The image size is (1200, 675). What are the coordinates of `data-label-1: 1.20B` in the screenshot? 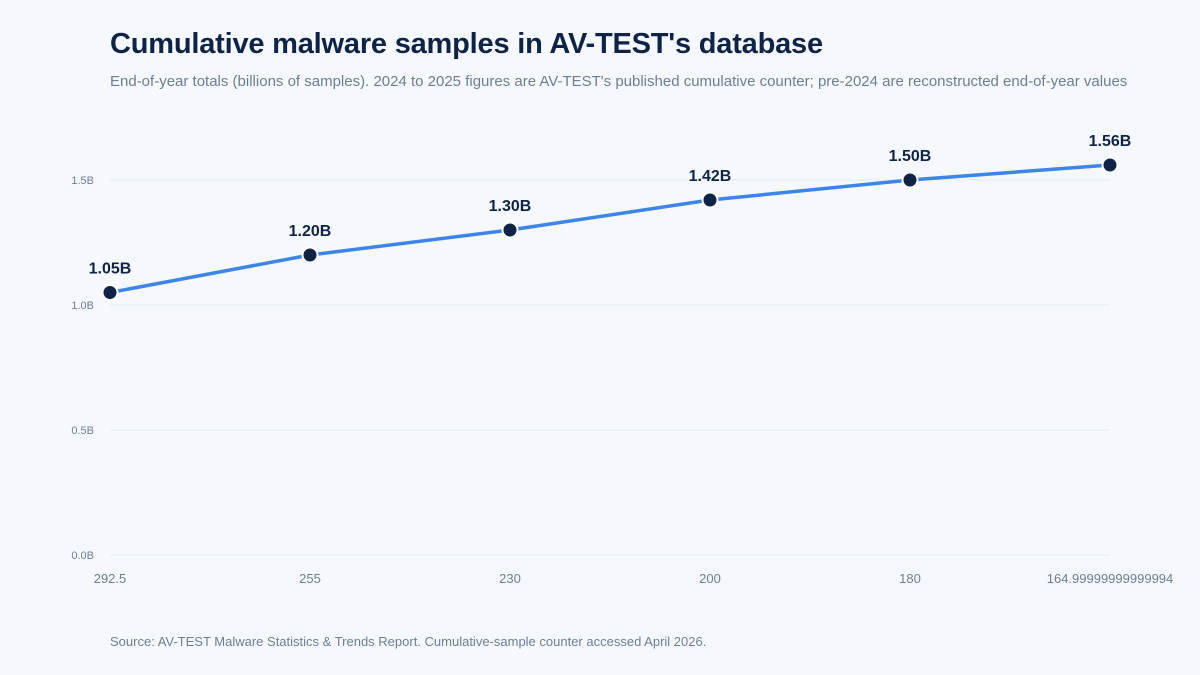 It's located at (310, 231).